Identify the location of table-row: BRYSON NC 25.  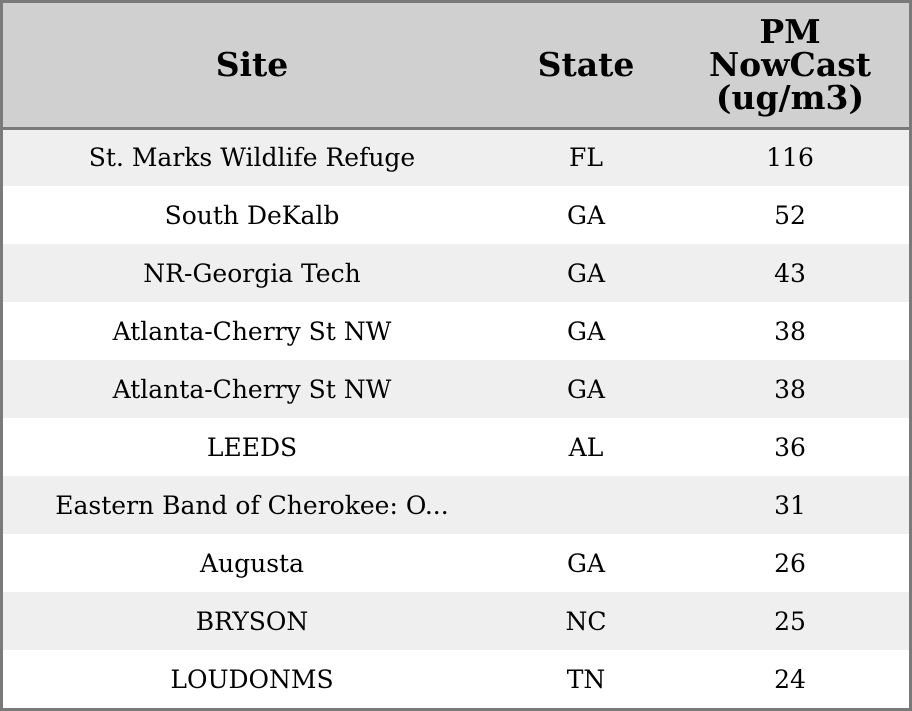
(456, 621).